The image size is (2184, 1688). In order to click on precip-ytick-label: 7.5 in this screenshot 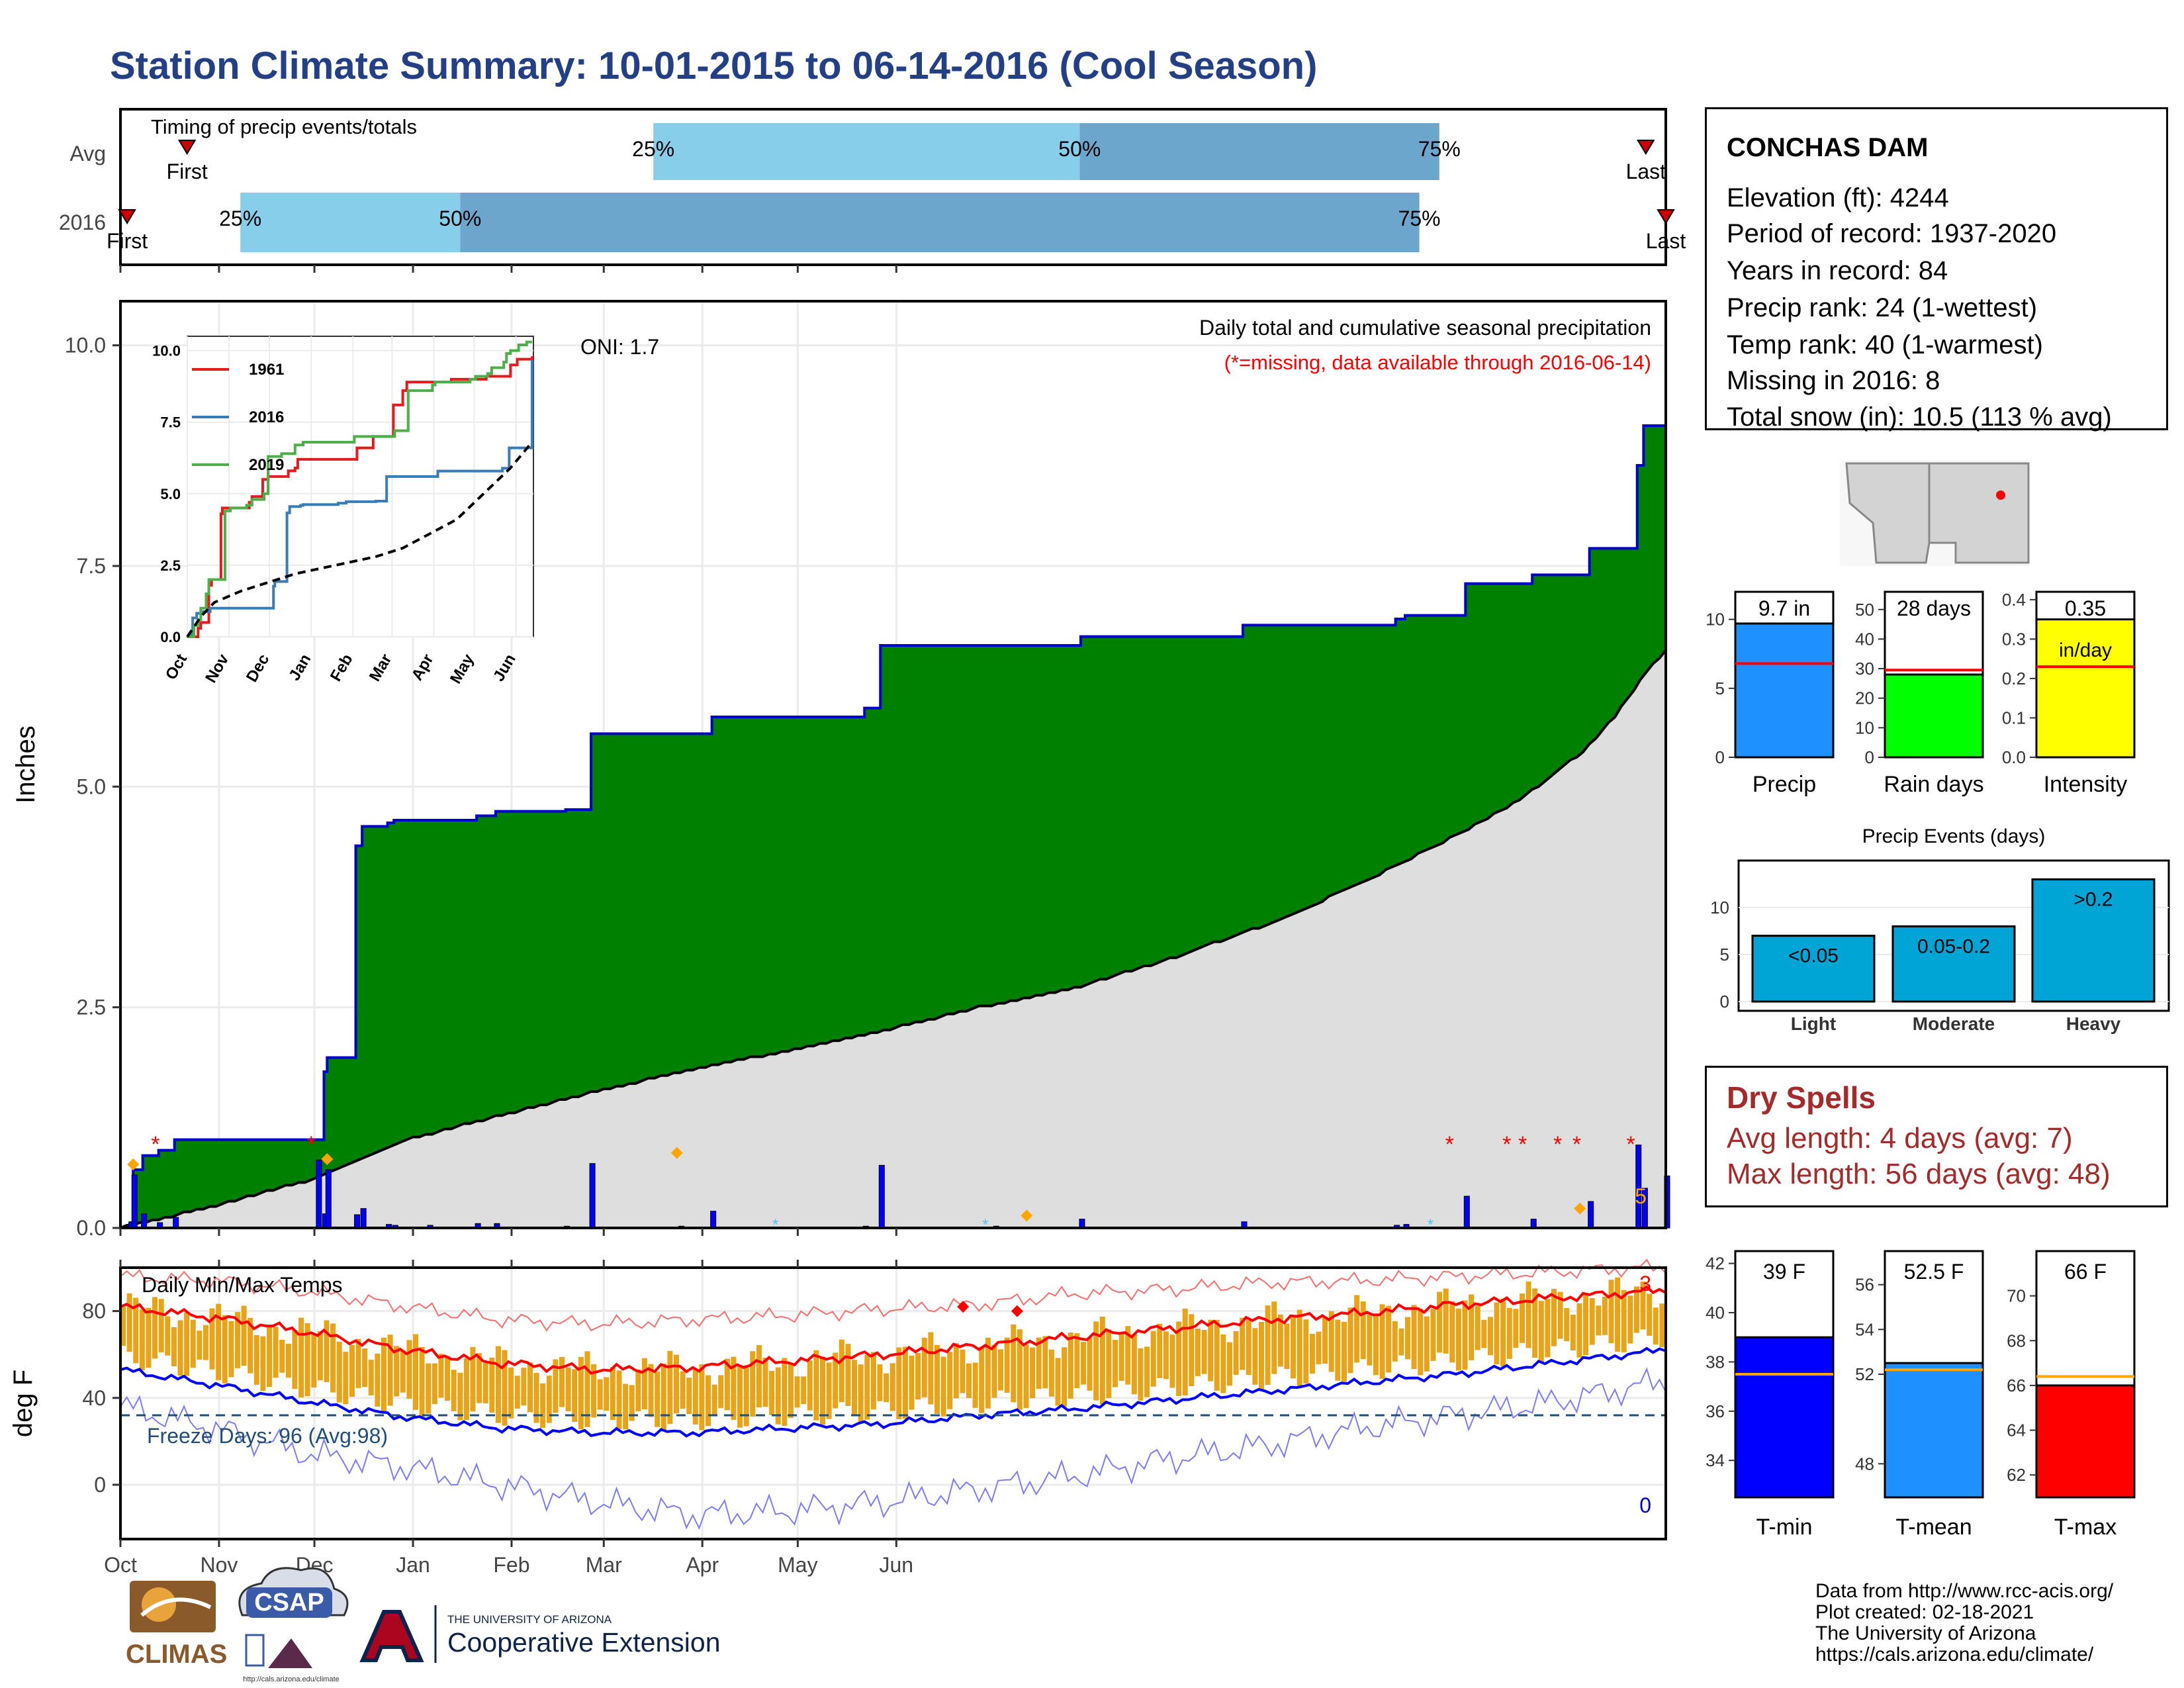, I will do `click(92, 566)`.